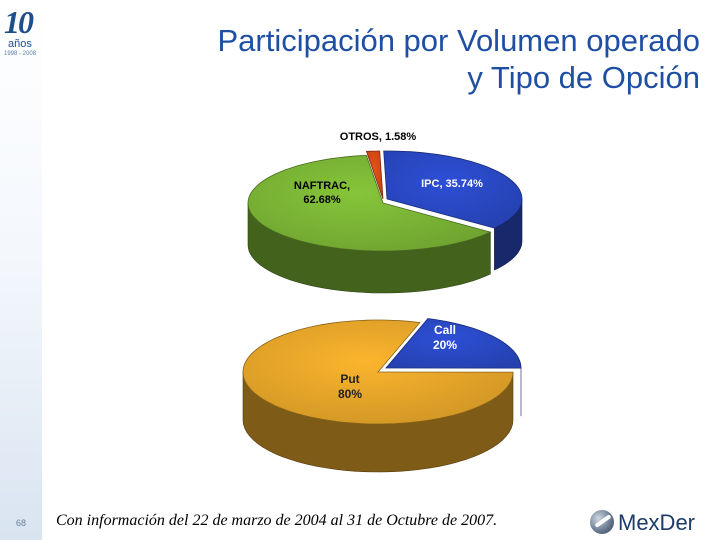 This screenshot has height=540, width=720. I want to click on pie-label-naftrac: NAFTRAC, 62.68%, so click(322, 193).